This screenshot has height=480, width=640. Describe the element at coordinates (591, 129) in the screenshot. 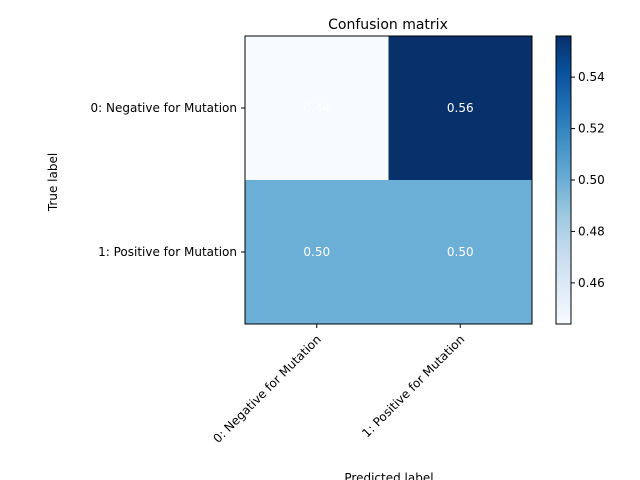

I see `colorbar-tick-label: 0.52` at that location.